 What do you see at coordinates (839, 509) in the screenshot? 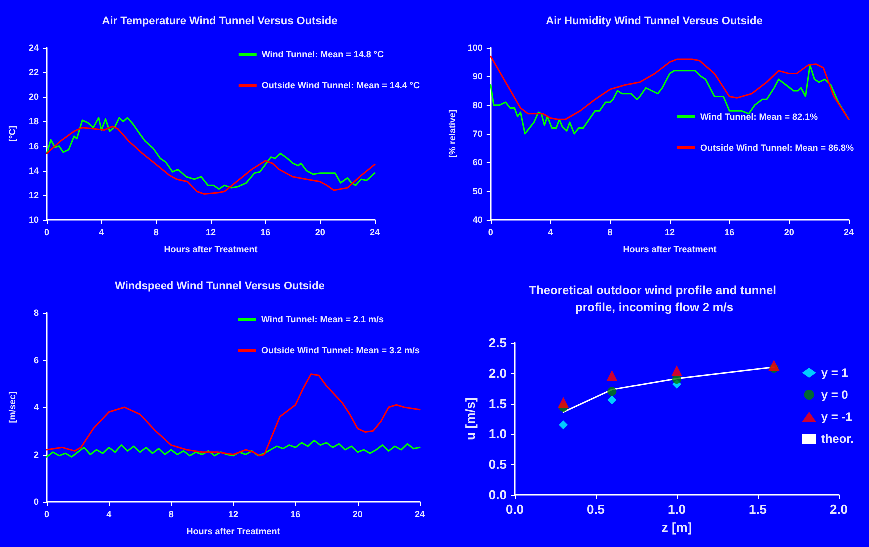
I see `x-tick-label: 2.0` at bounding box center [839, 509].